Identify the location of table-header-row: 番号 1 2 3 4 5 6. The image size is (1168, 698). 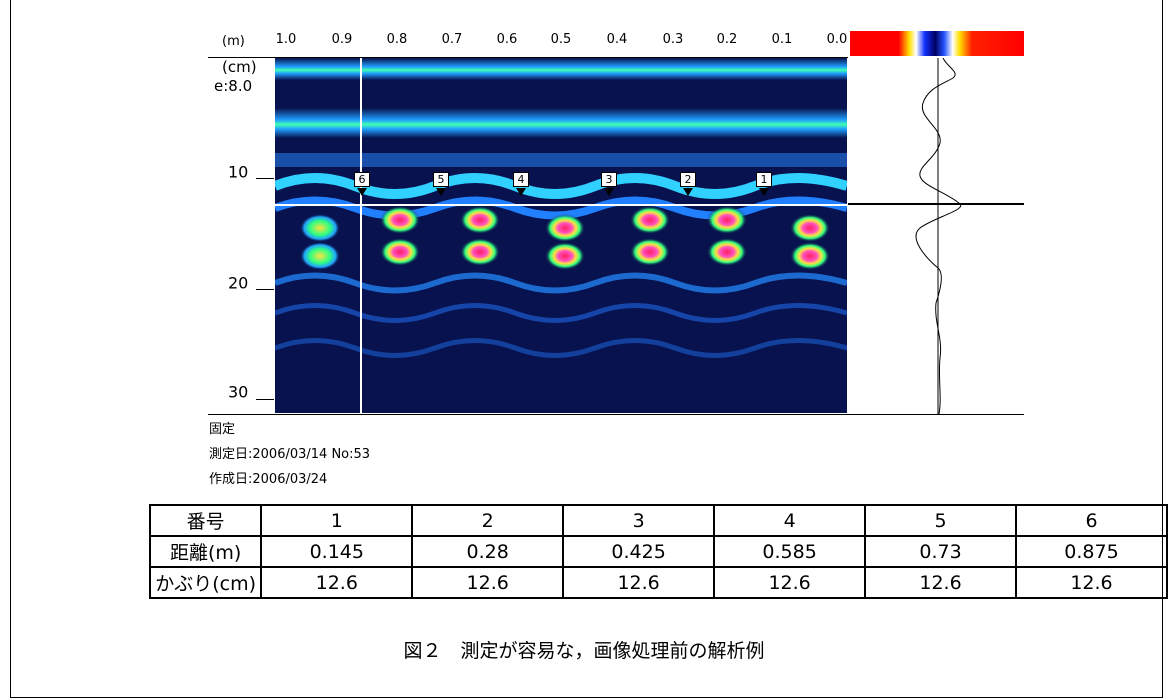
(658, 520).